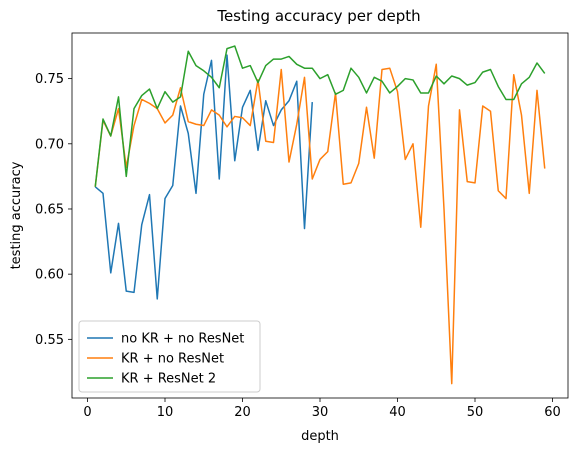  I want to click on x-tick-label: 20, so click(242, 412).